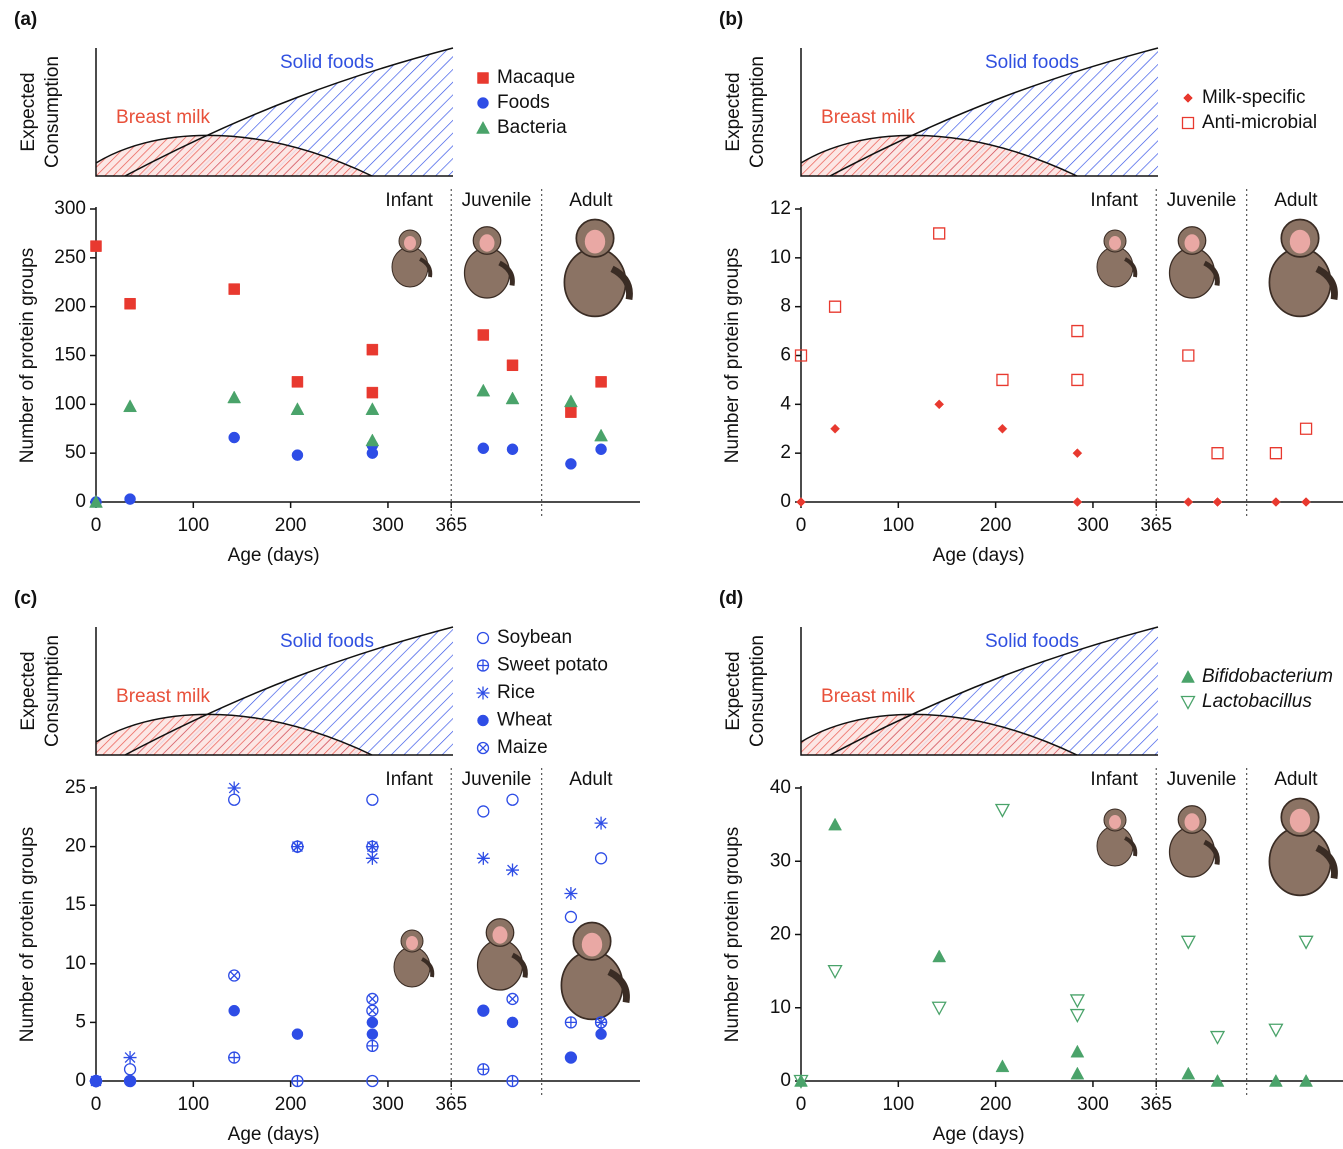  What do you see at coordinates (70, 403) in the screenshot?
I see `y-tick-label: 100` at bounding box center [70, 403].